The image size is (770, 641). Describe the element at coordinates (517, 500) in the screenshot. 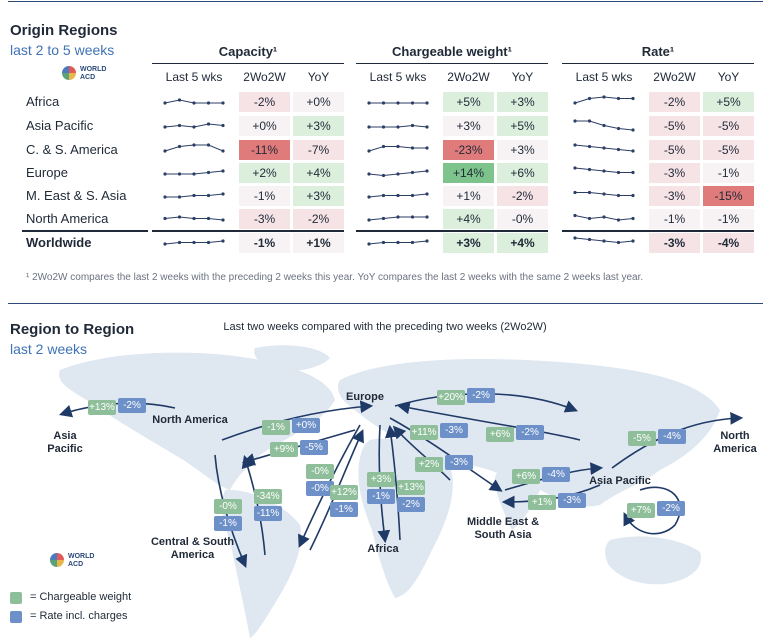

I see `india-shape` at that location.